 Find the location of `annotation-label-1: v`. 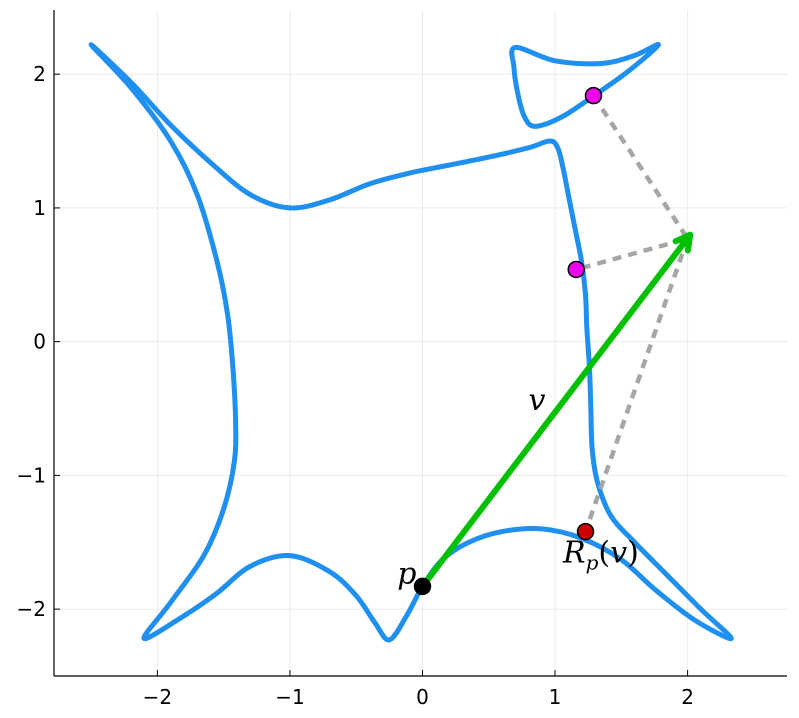

annotation-label-1: v is located at coordinates (537, 400).